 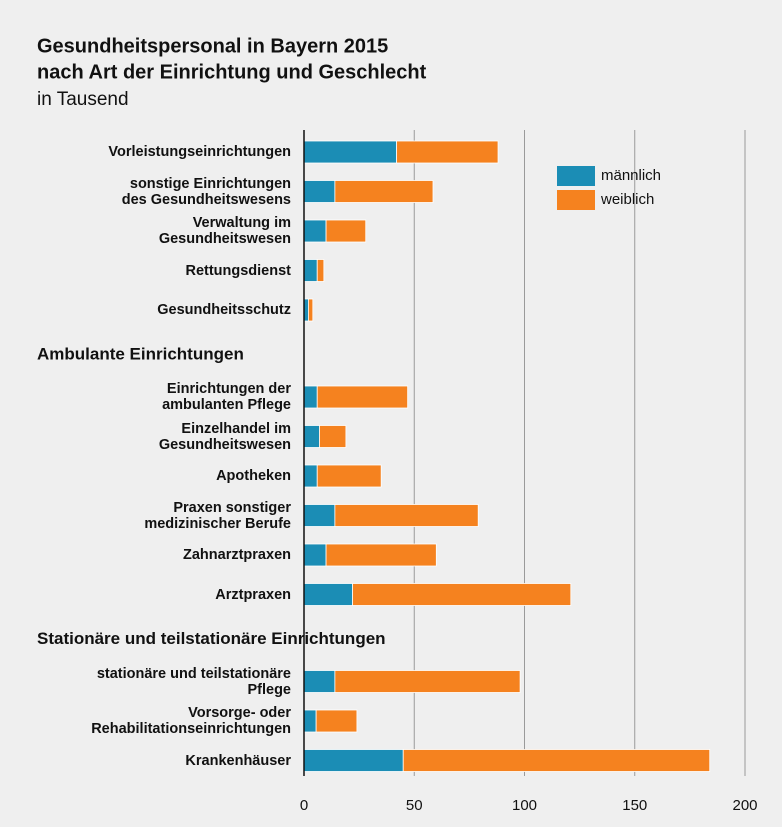 What do you see at coordinates (237, 555) in the screenshot?
I see `y-tick-label: Zahnarztpraxen` at bounding box center [237, 555].